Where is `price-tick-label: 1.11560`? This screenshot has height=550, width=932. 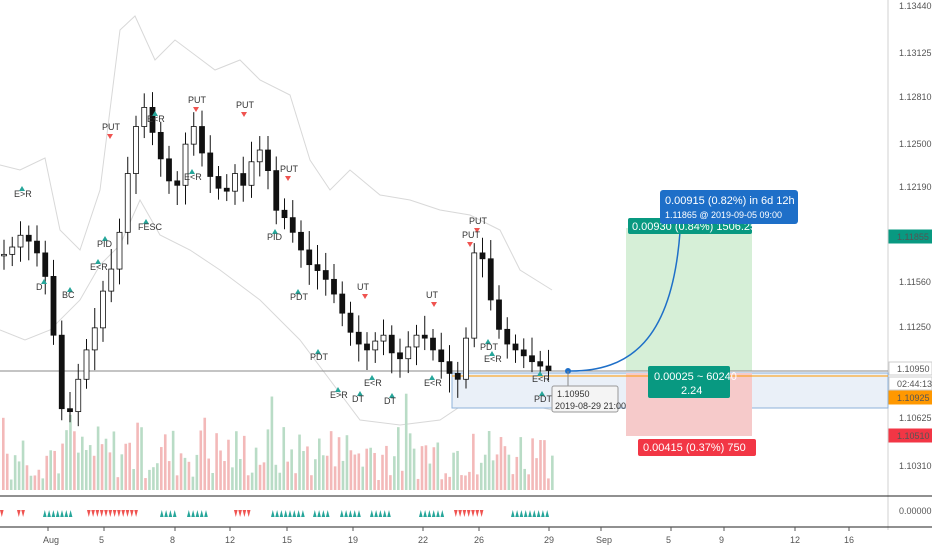
price-tick-label: 1.11560 is located at coordinates (915, 282).